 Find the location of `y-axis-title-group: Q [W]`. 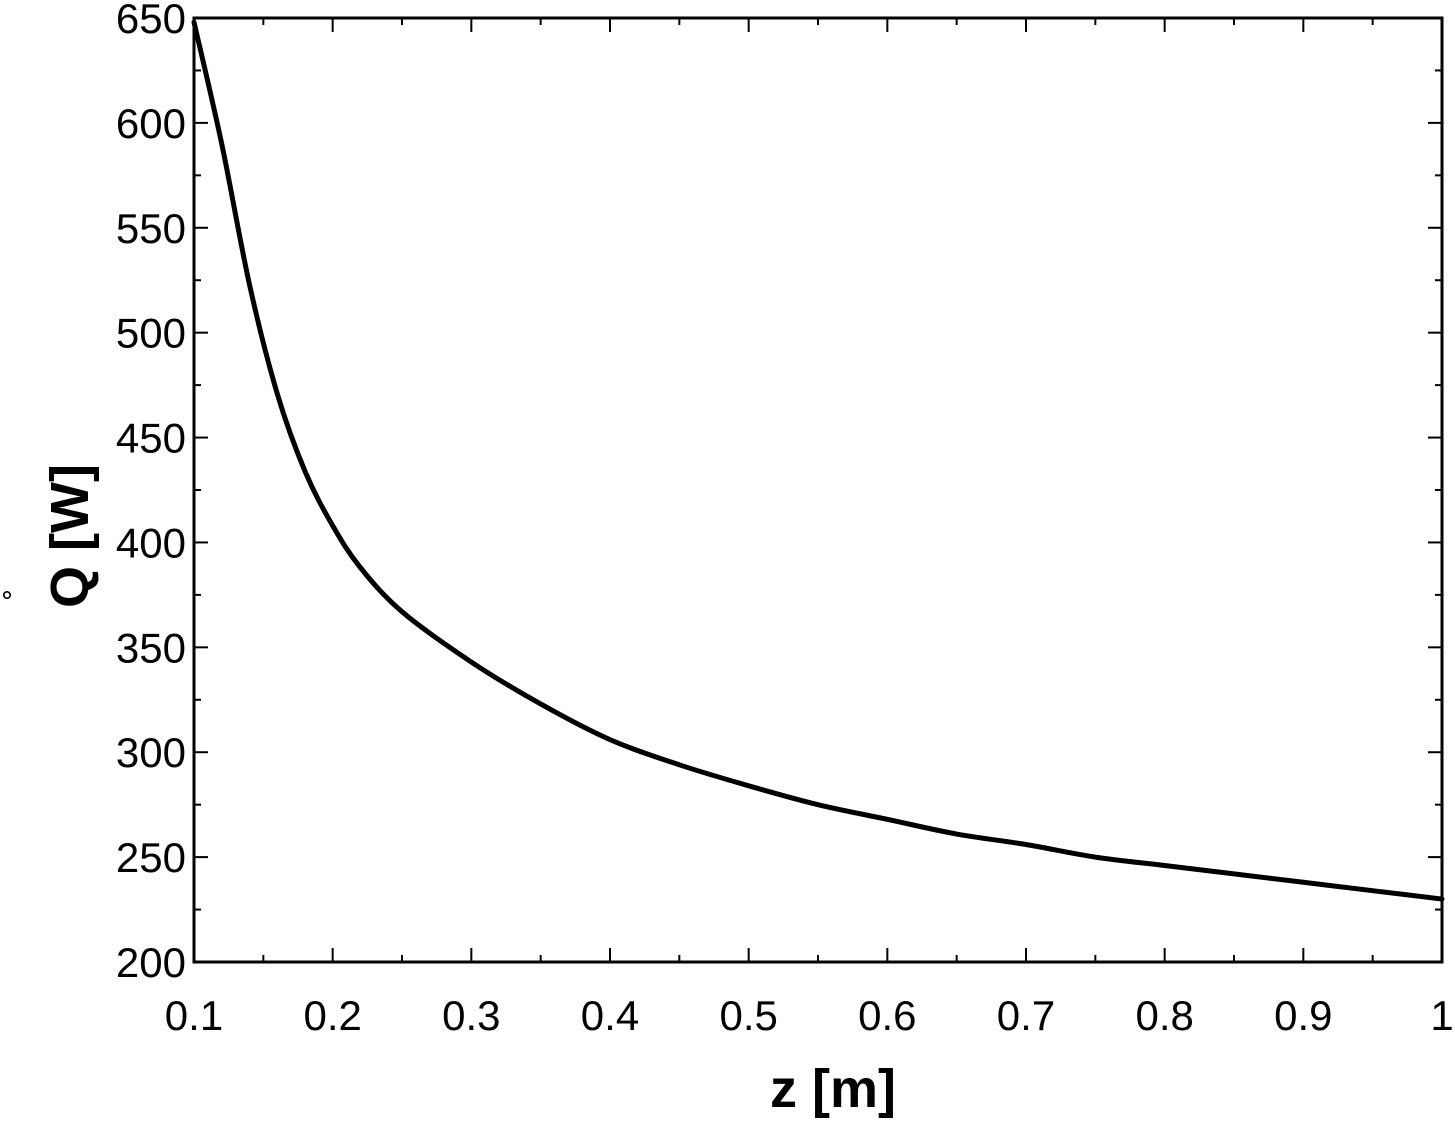

y-axis-title-group: Q [W] is located at coordinates (70, 536).